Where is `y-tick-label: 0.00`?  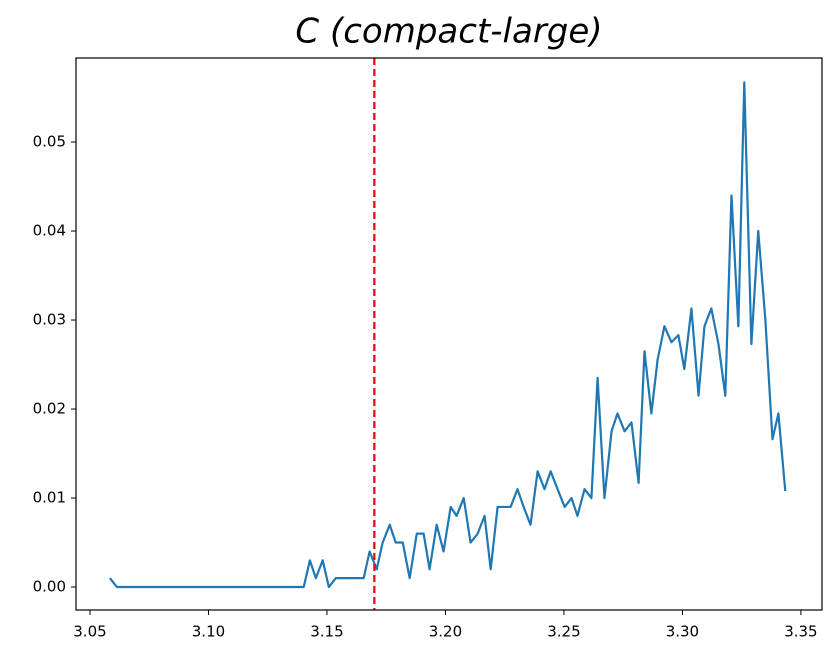
y-tick-label: 0.00 is located at coordinates (49, 587).